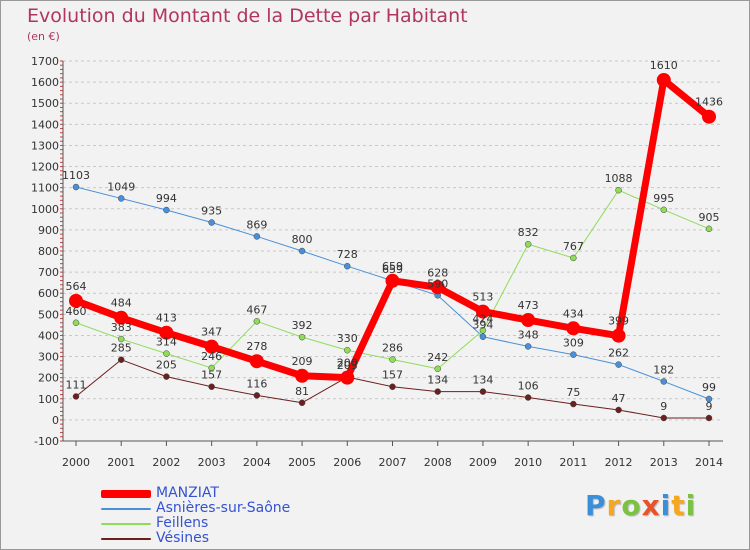  Describe the element at coordinates (256, 224) in the screenshot. I see `data-label-asni-res-sur-sa-ne: 869` at that location.